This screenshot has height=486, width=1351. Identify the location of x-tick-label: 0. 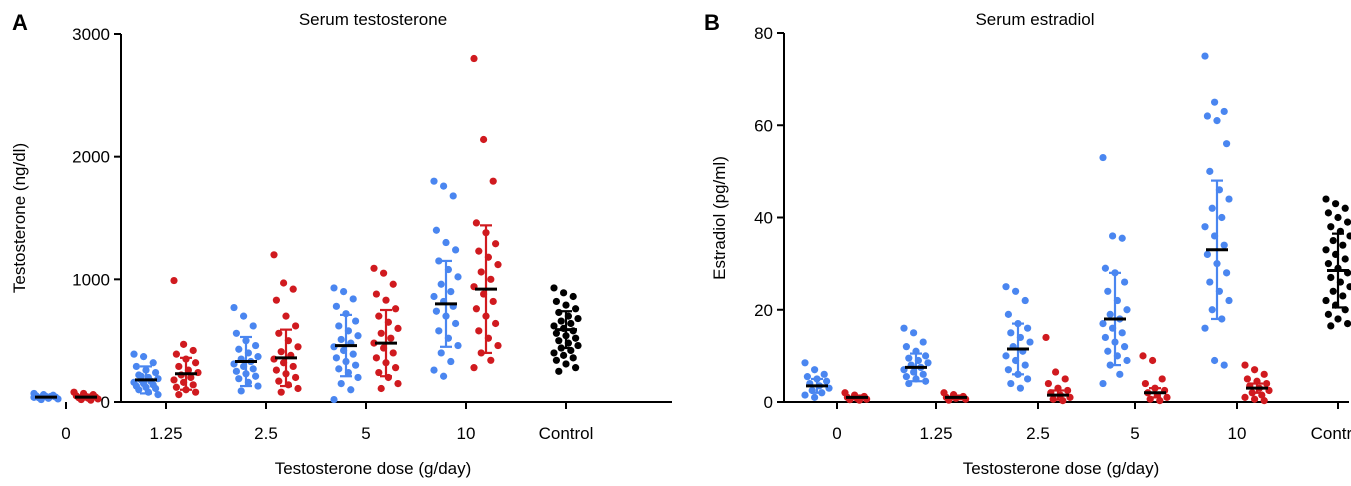
(65, 433).